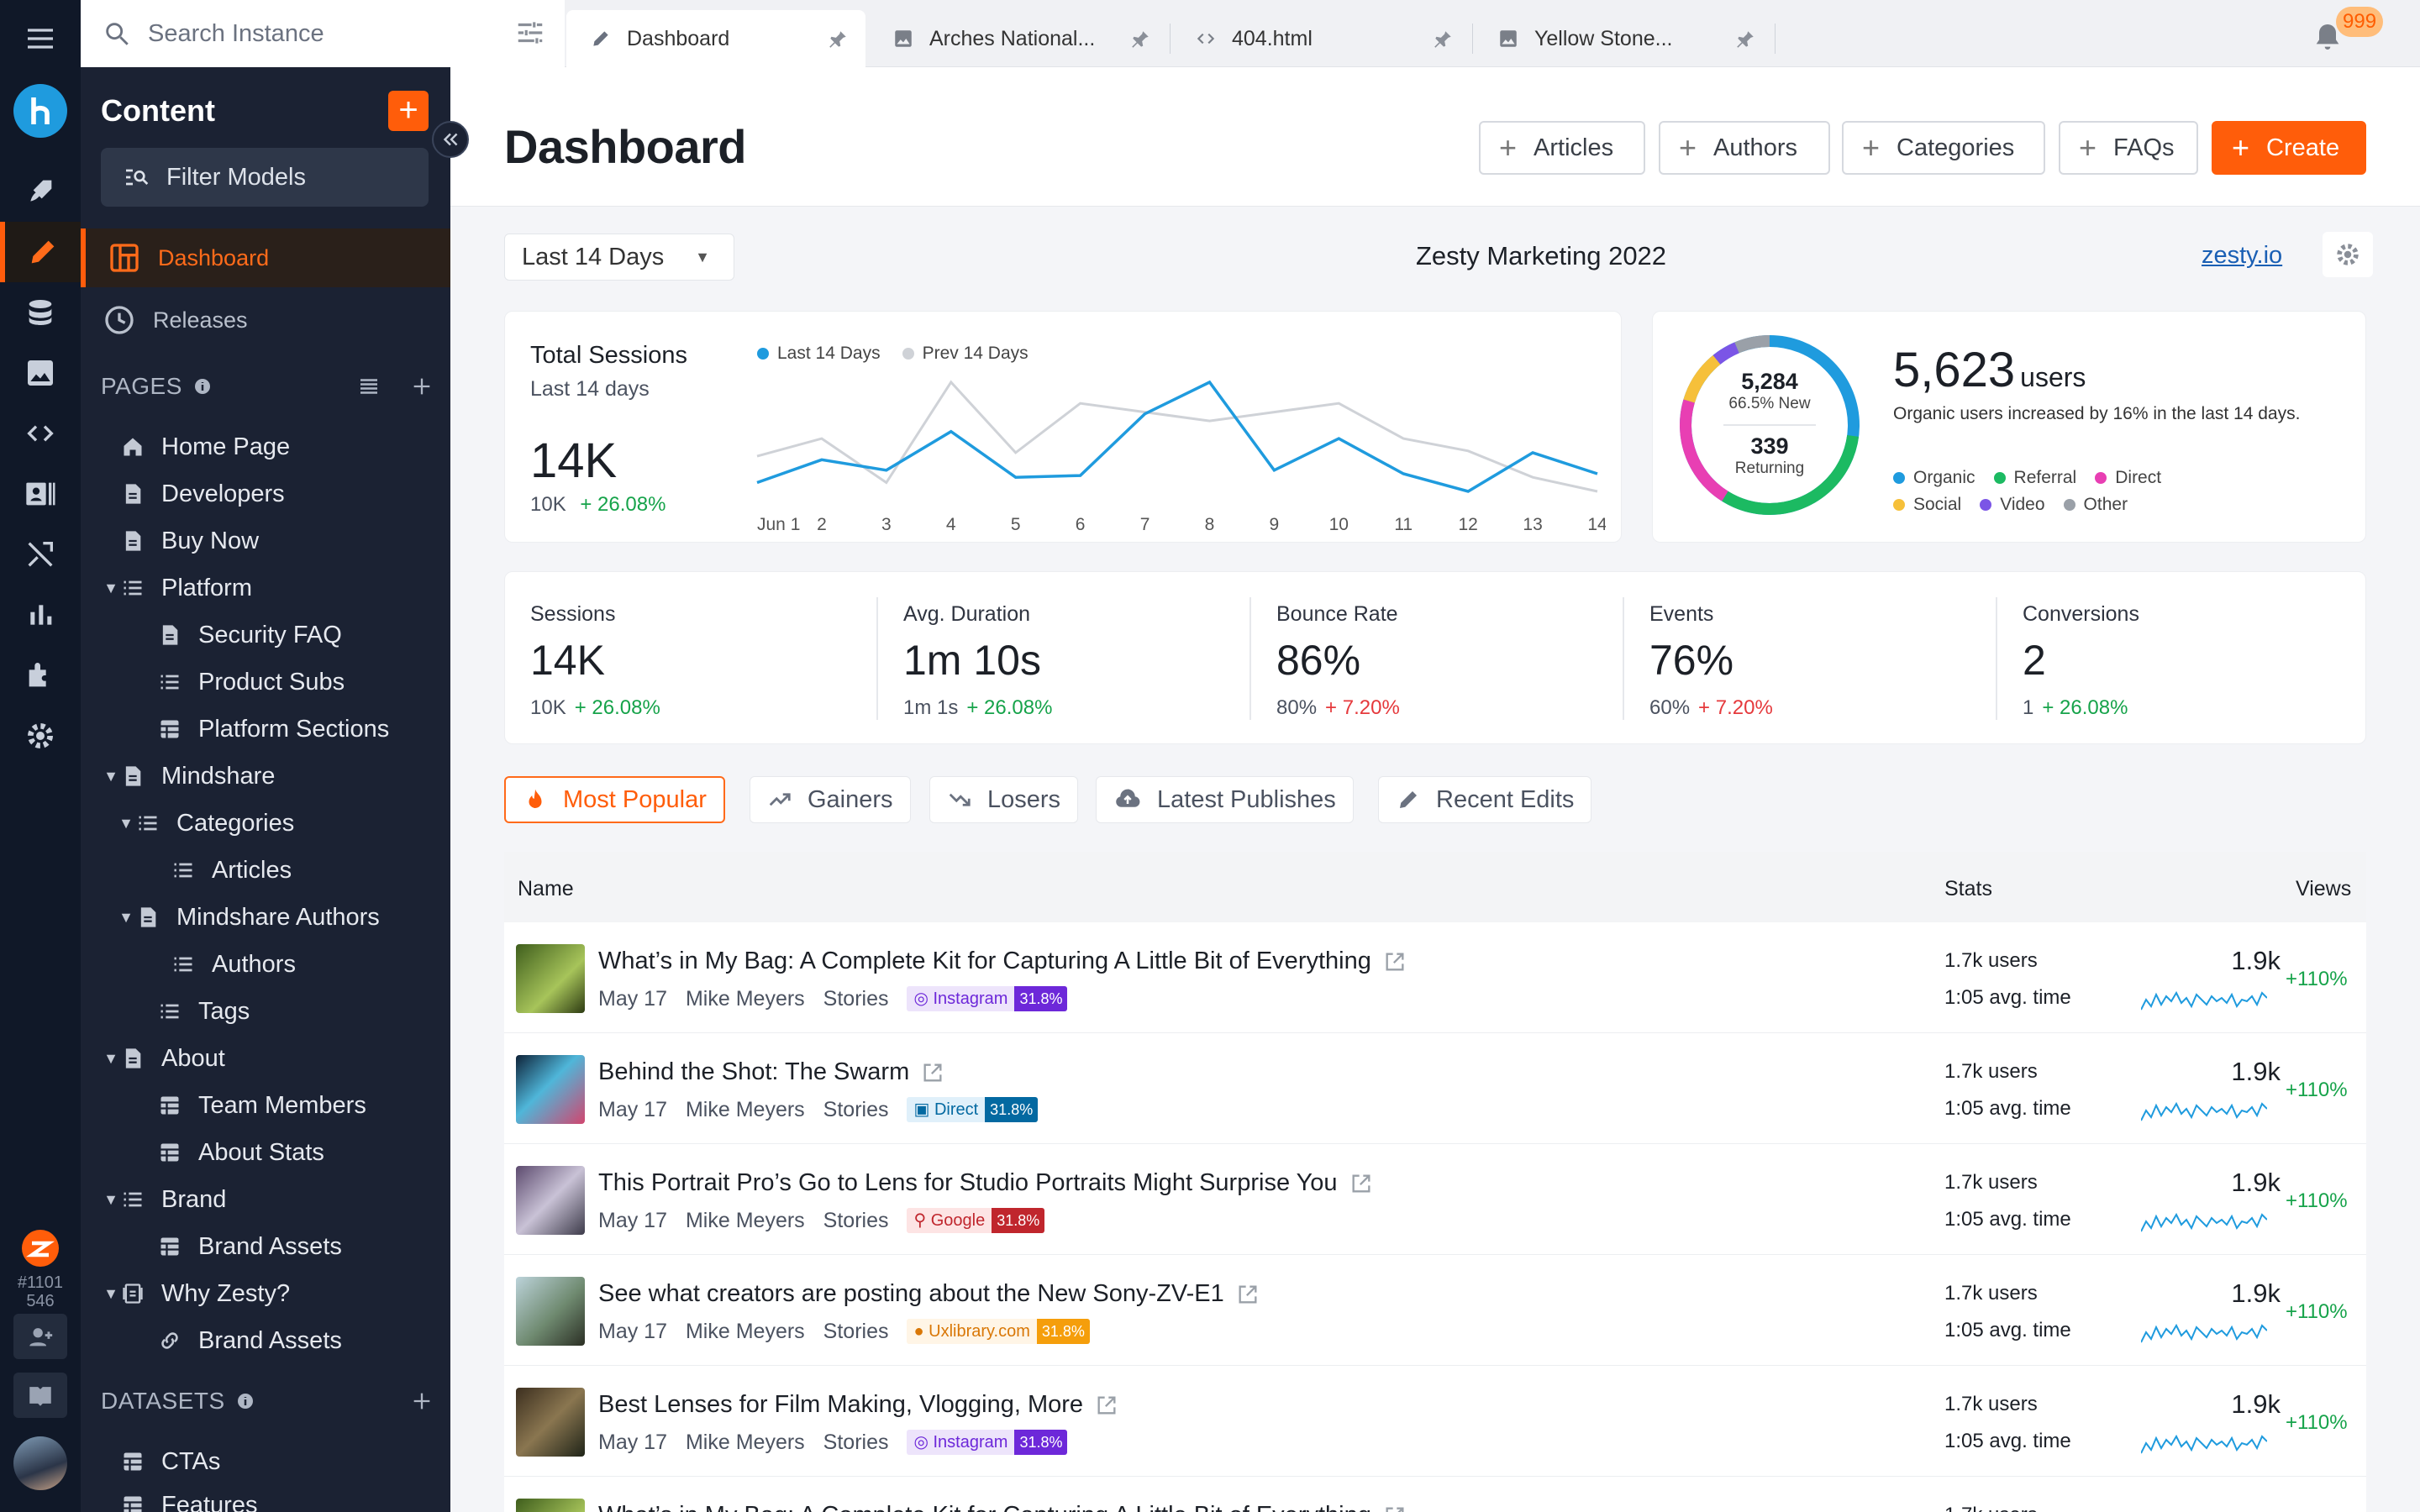  Describe the element at coordinates (40, 1463) in the screenshot. I see `avatar` at that location.